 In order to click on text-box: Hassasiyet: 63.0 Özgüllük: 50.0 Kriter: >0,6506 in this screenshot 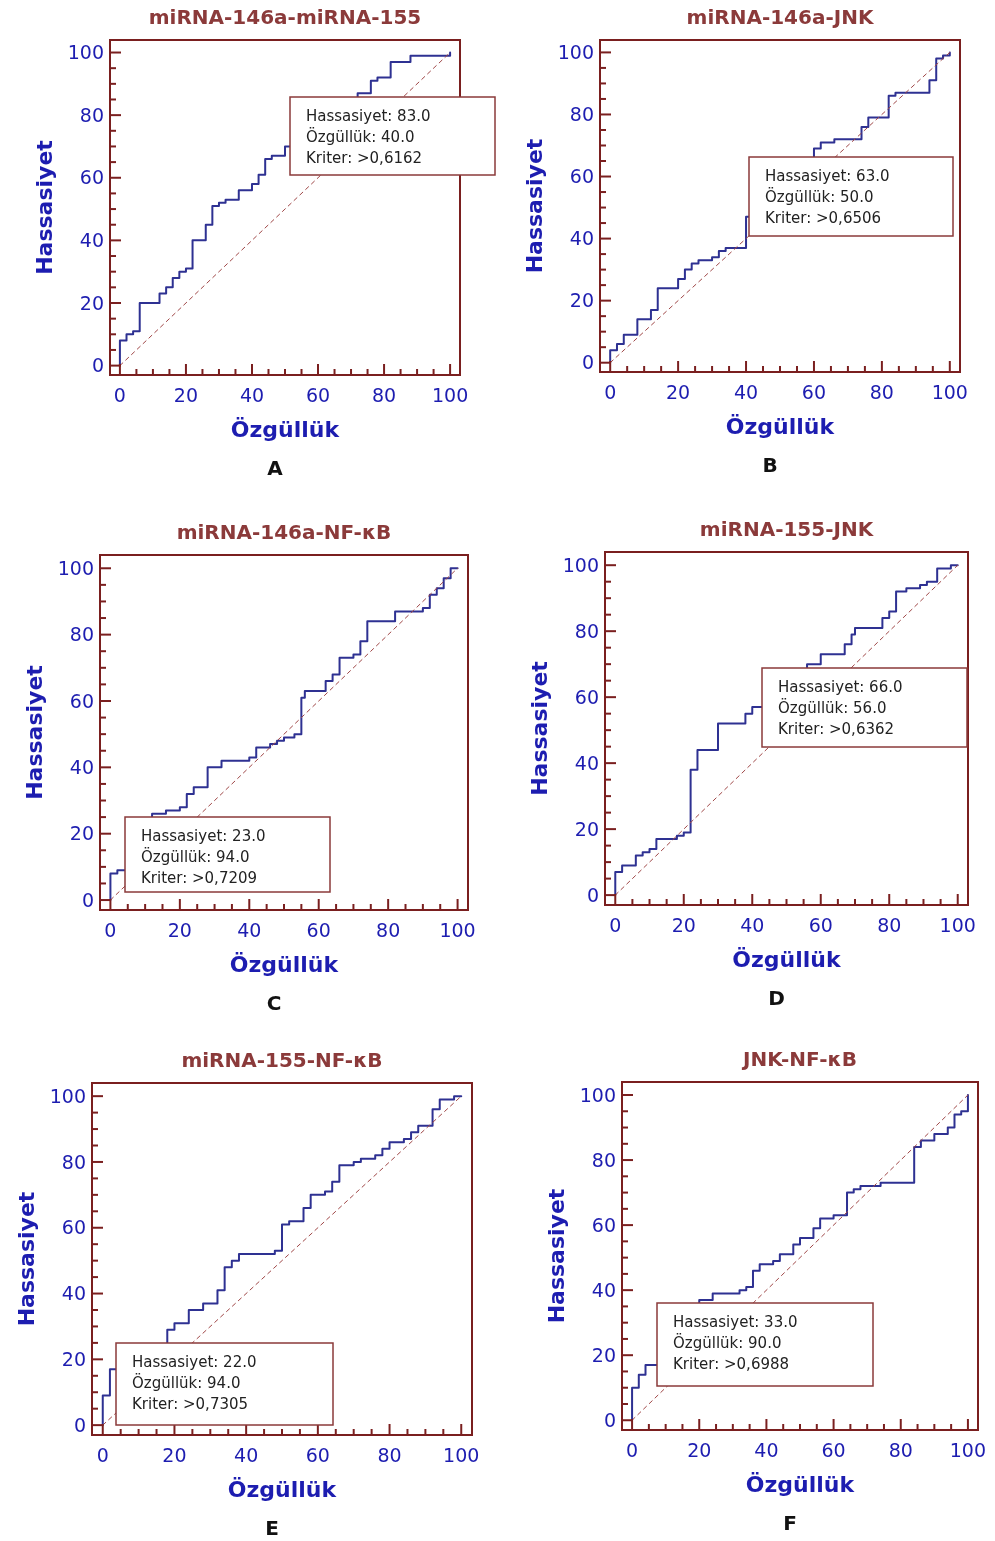, I will do `click(851, 196)`.